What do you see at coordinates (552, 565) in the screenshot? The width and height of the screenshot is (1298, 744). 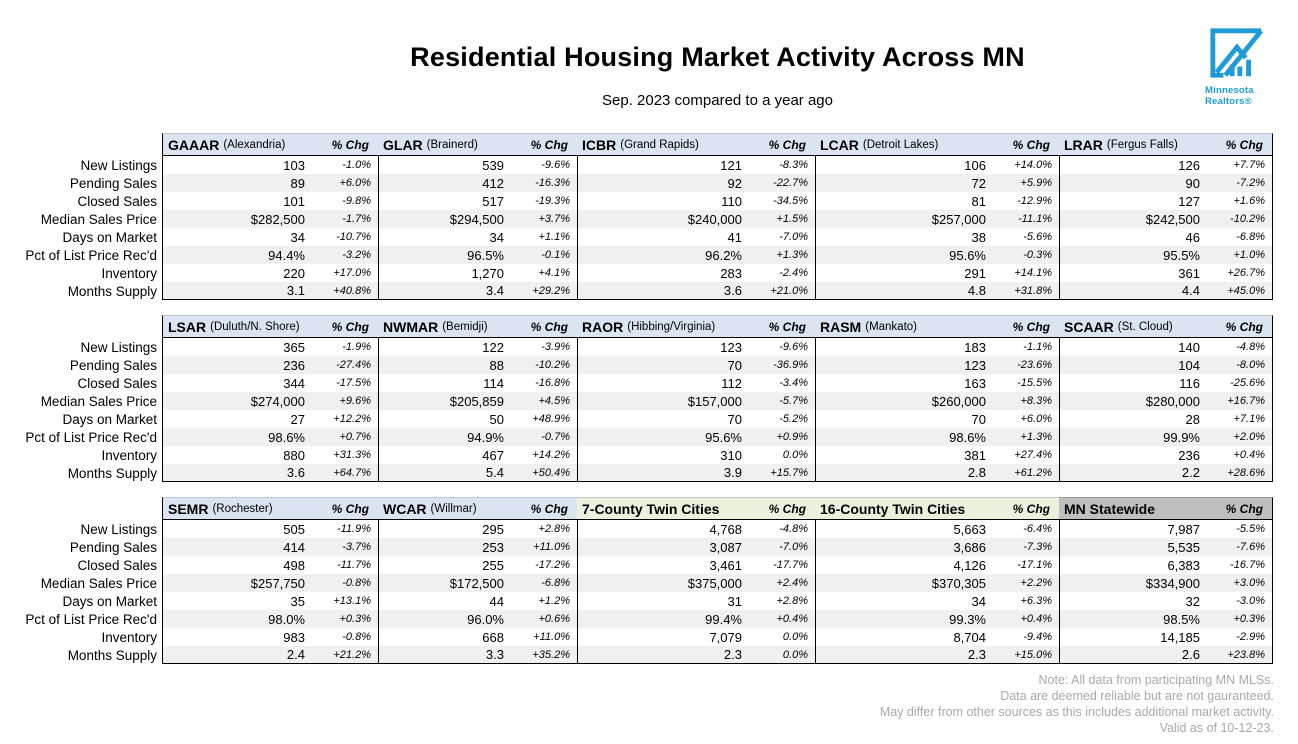 I see `cell-pct-chg: -17.2%` at bounding box center [552, 565].